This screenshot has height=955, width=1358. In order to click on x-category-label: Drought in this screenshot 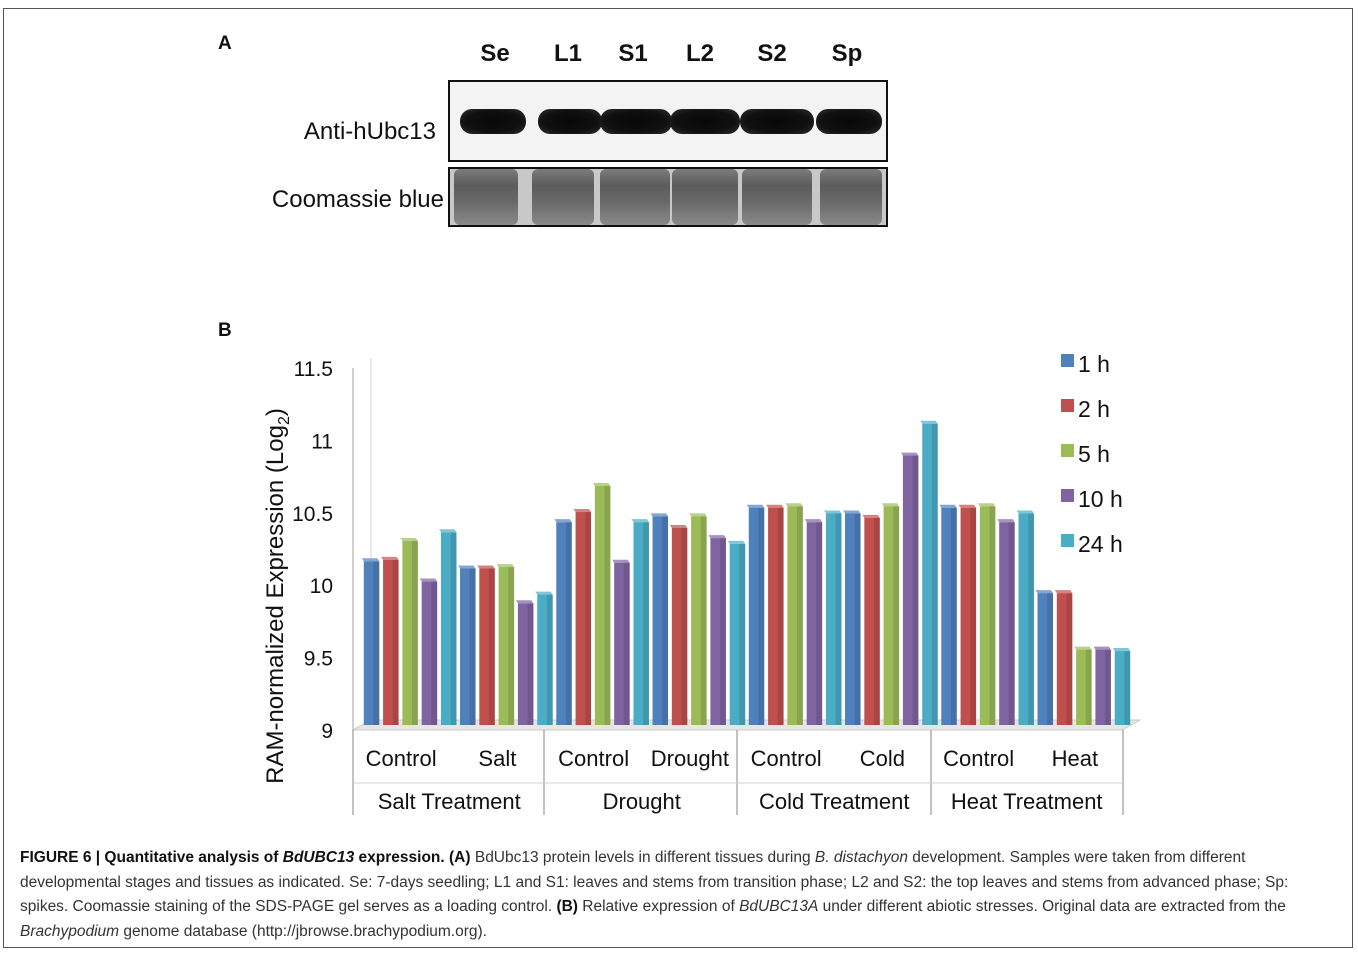, I will do `click(690, 758)`.